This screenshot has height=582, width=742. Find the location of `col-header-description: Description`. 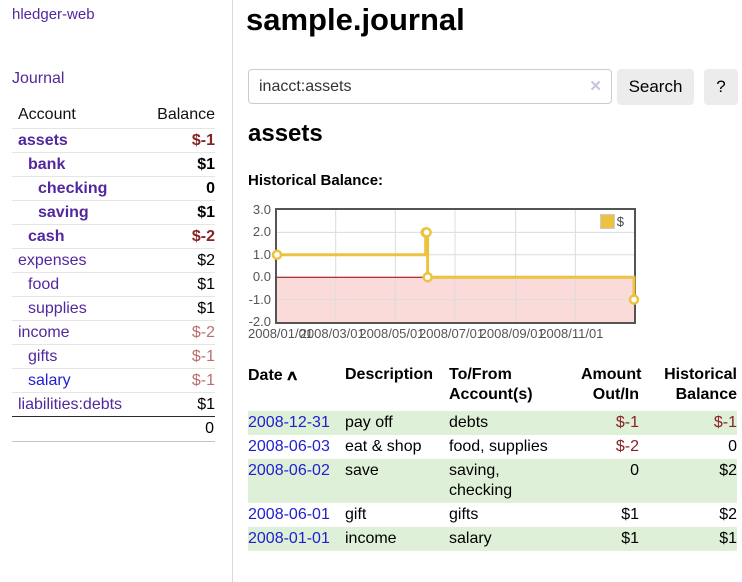

col-header-description: Description is located at coordinates (389, 374).